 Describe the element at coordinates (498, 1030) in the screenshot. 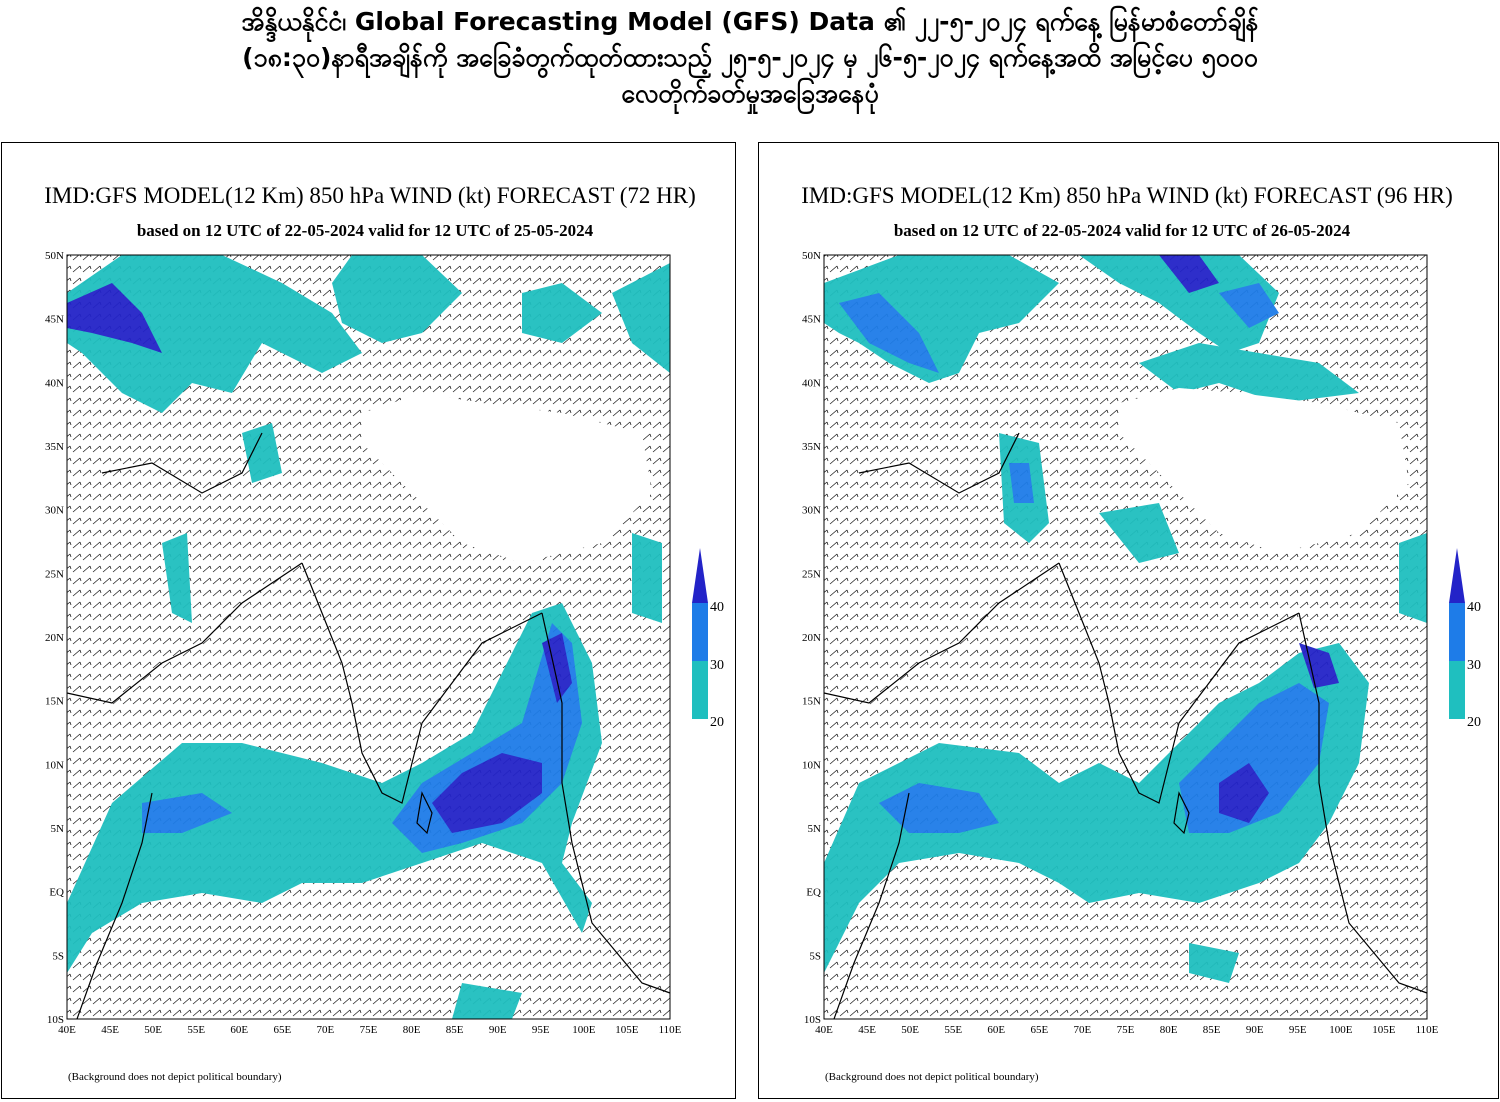

I see `x-tick-label: 90E` at that location.